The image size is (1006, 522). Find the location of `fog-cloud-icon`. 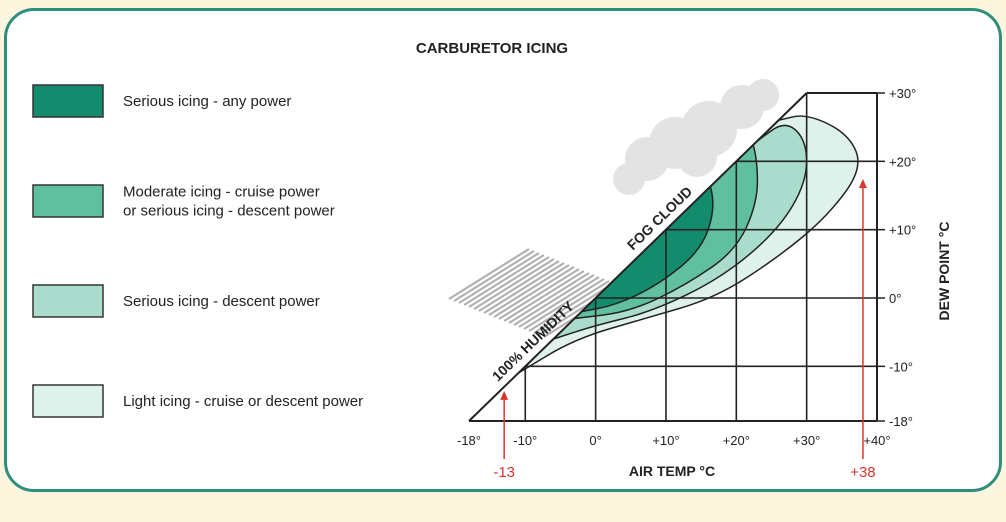

fog-cloud-icon is located at coordinates (696, 137).